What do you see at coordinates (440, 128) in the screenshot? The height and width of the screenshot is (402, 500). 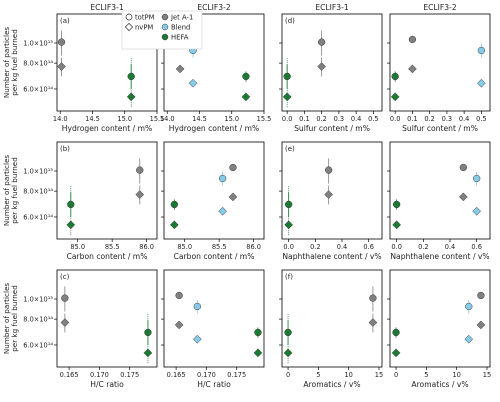 I see `x-axis-label: Sulfur content / m%` at bounding box center [440, 128].